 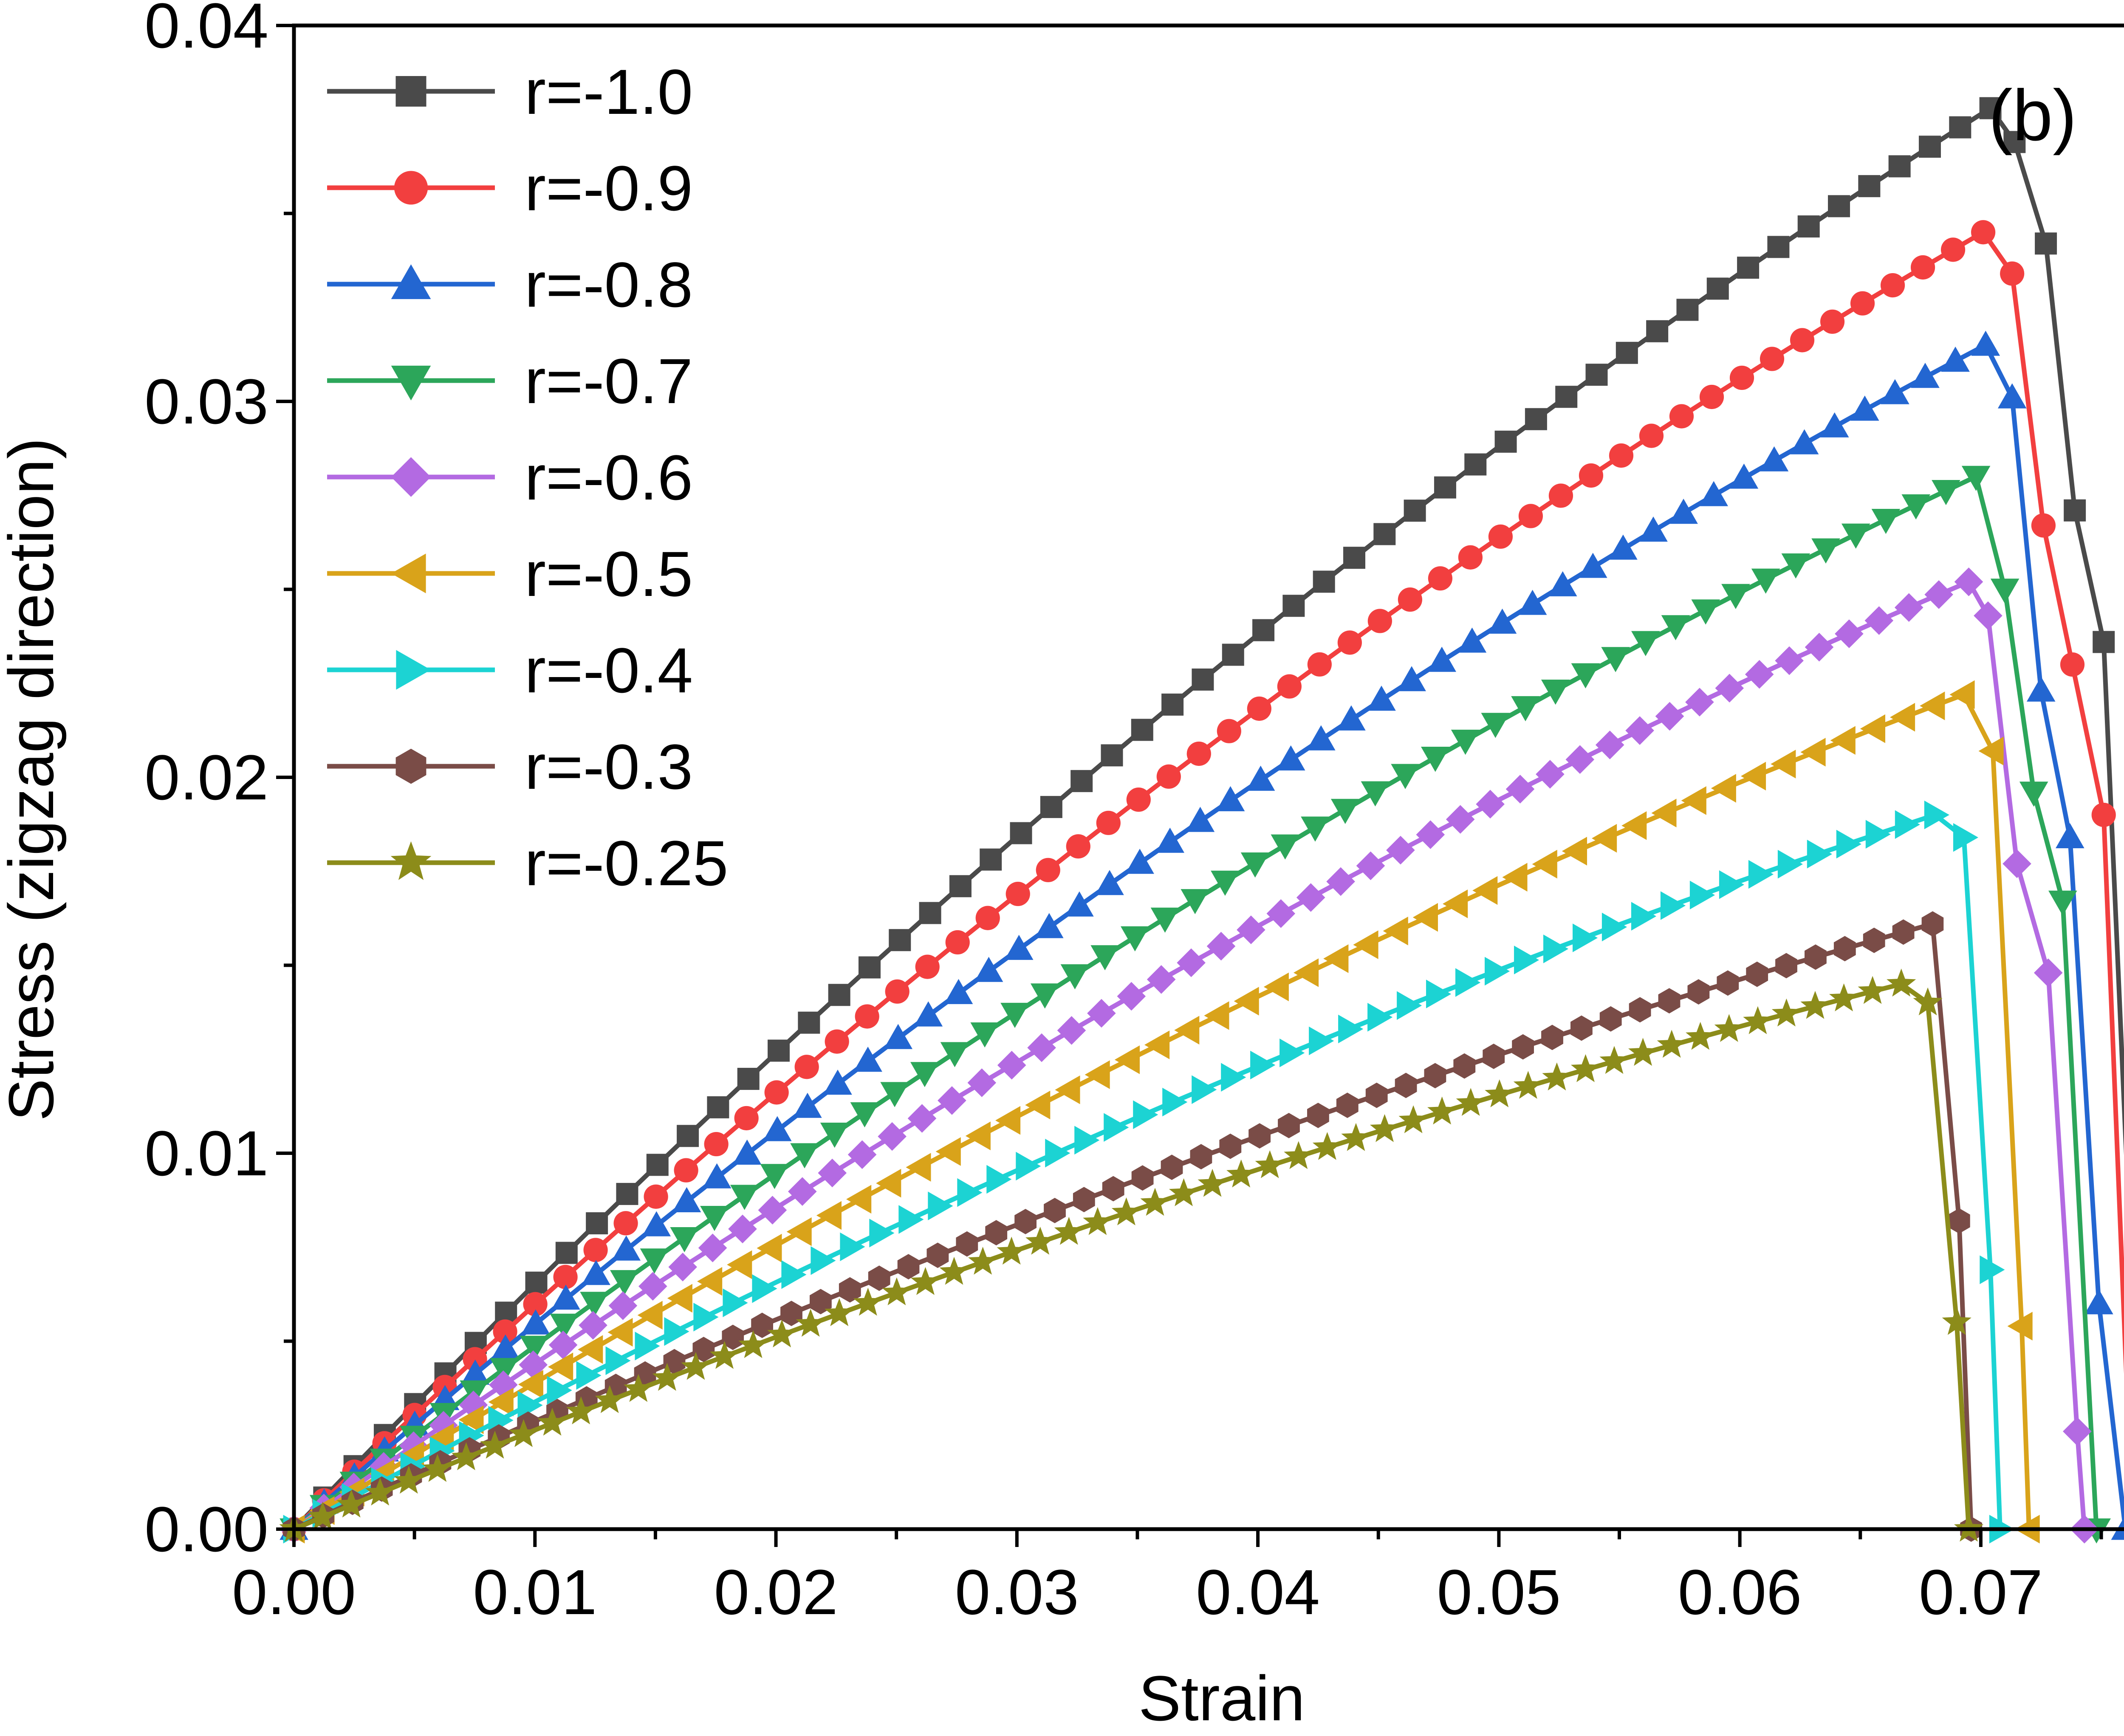 I want to click on legend-label: r=-0.5, so click(x=609, y=574).